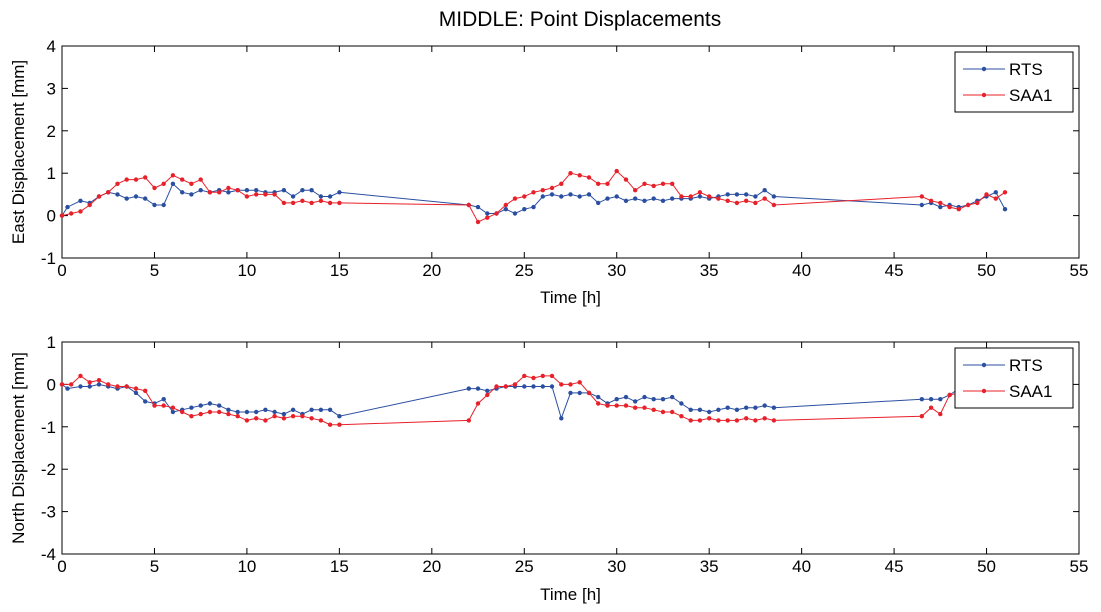 Image resolution: width=1101 pixels, height=612 pixels. Describe the element at coordinates (570, 297) in the screenshot. I see `x-axis-label: Time [h]` at that location.